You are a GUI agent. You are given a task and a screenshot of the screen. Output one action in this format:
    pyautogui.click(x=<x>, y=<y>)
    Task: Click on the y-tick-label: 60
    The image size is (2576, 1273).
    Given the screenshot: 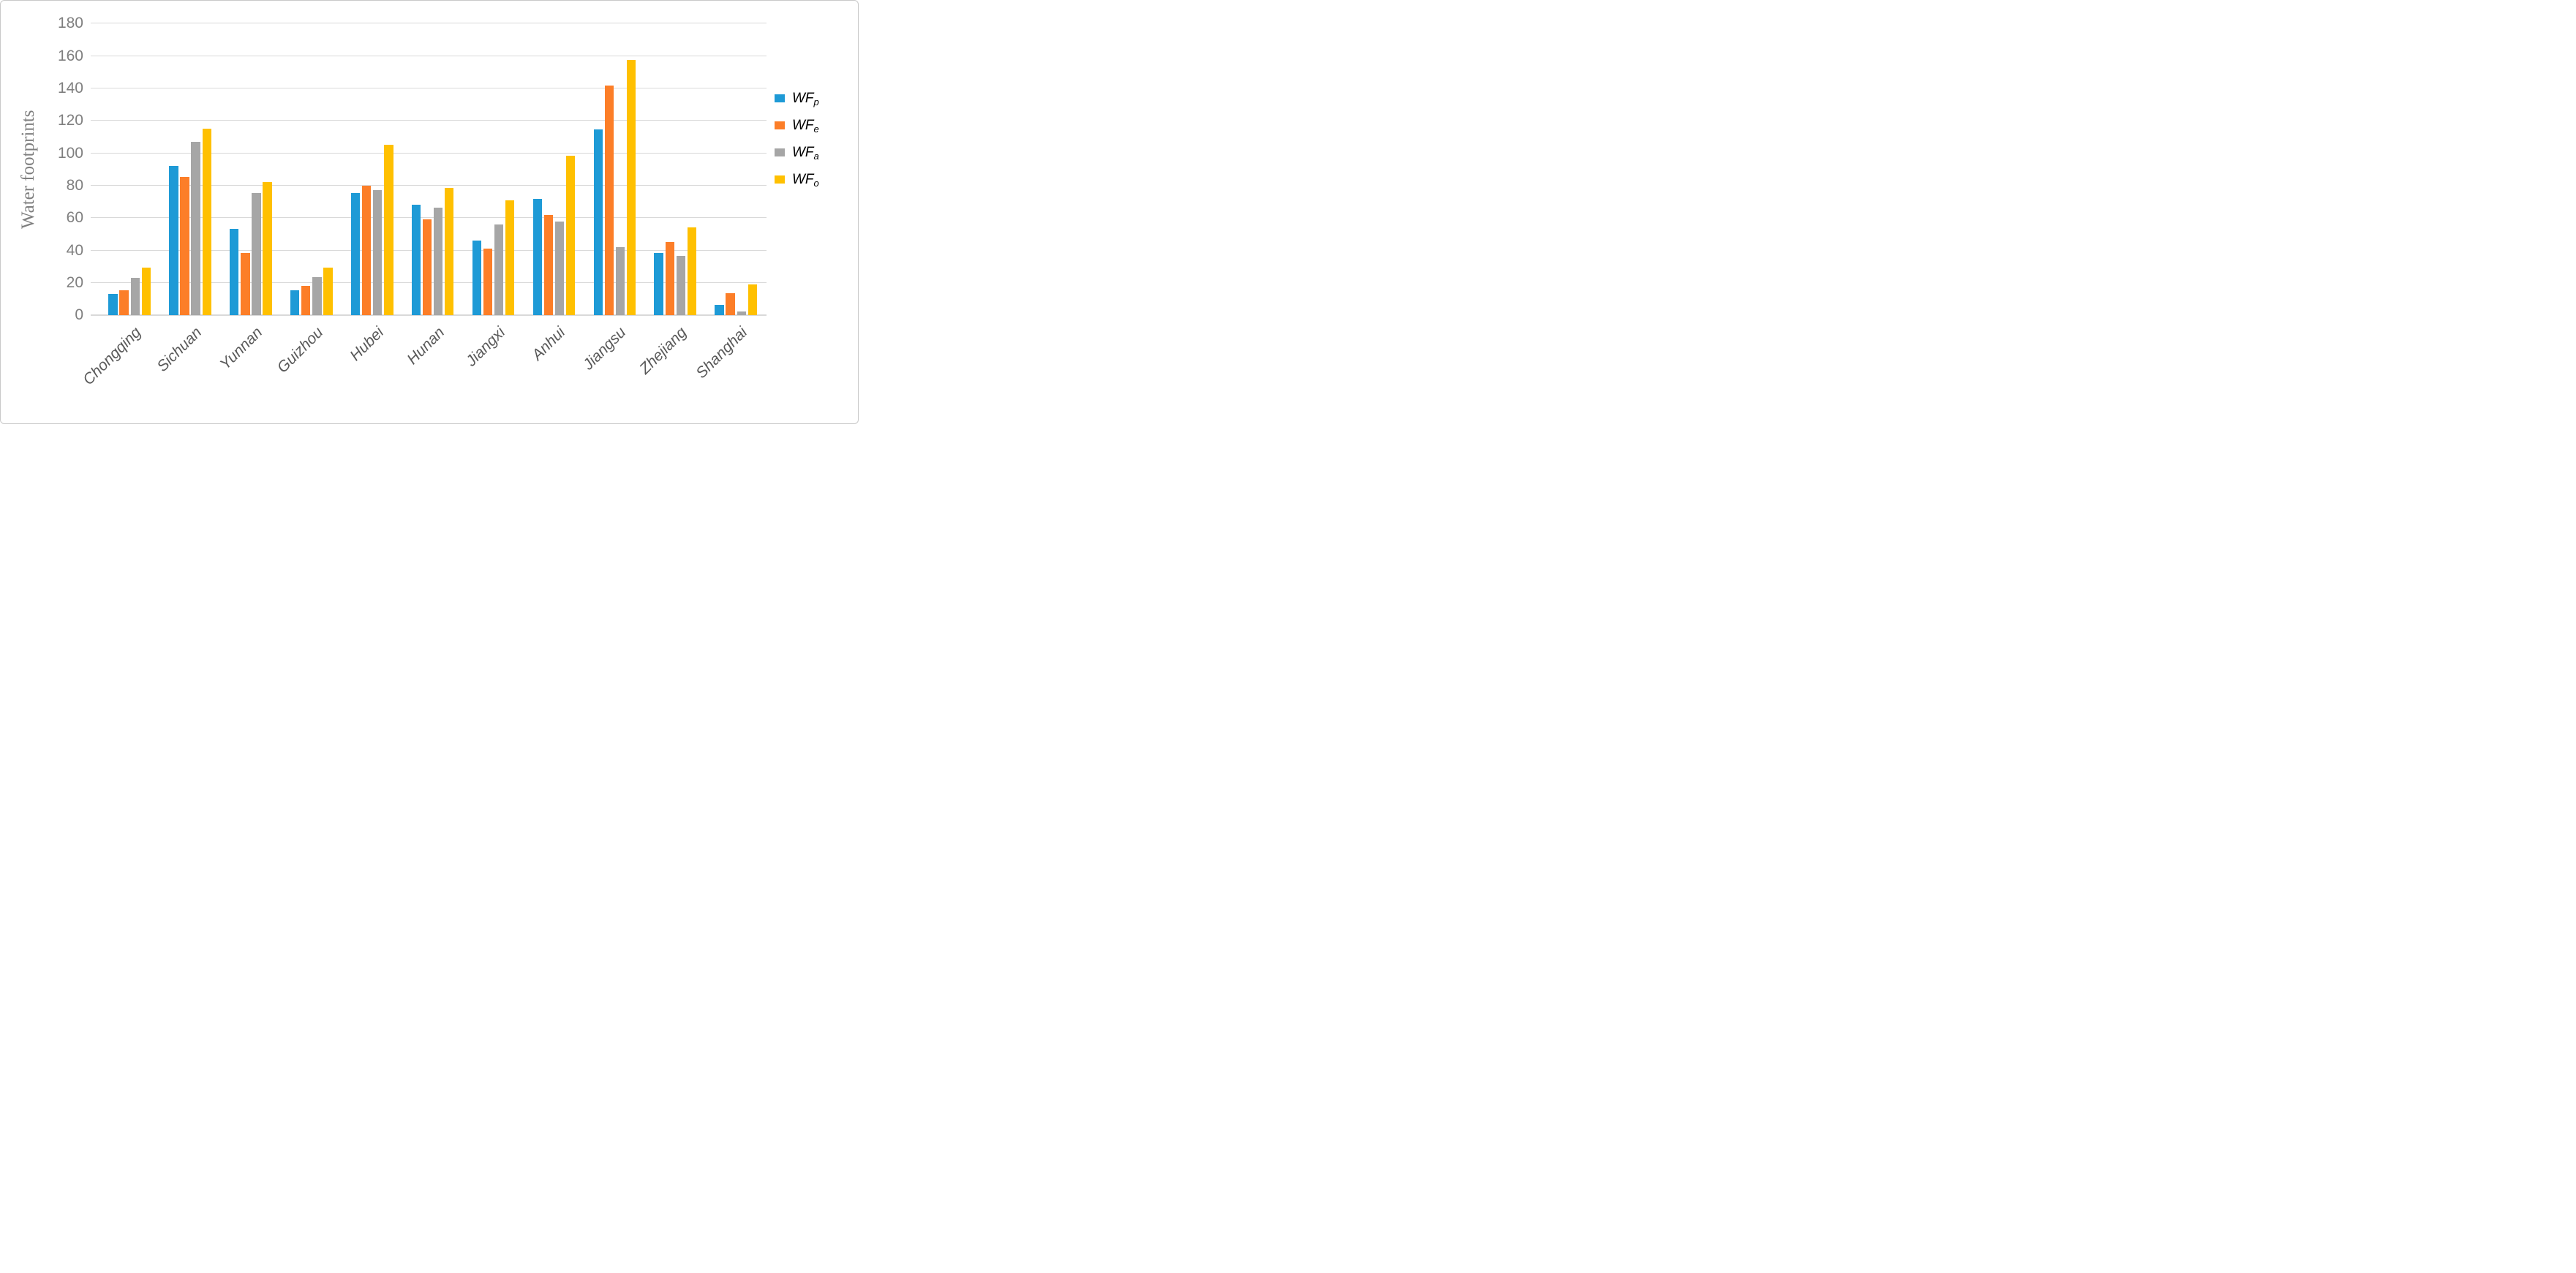 What is the action you would take?
    pyautogui.click(x=74, y=218)
    